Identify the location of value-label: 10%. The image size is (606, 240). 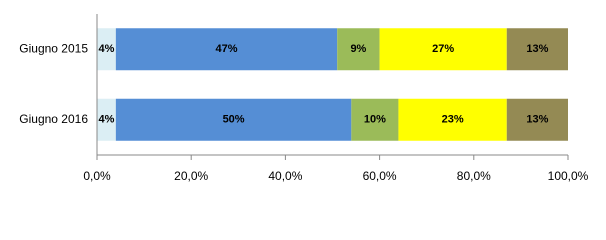
(375, 120).